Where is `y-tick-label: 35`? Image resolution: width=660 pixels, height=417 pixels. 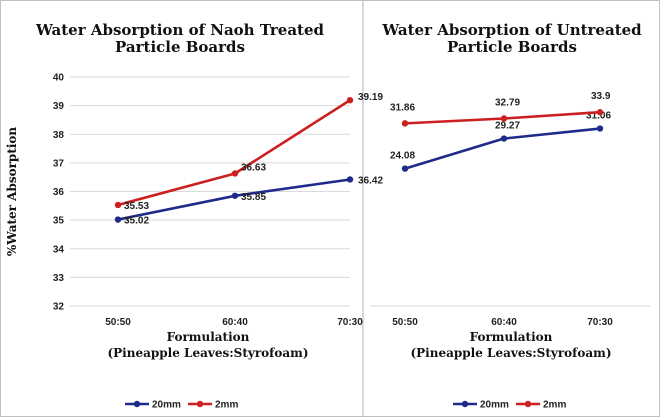
y-tick-label: 35 is located at coordinates (59, 221).